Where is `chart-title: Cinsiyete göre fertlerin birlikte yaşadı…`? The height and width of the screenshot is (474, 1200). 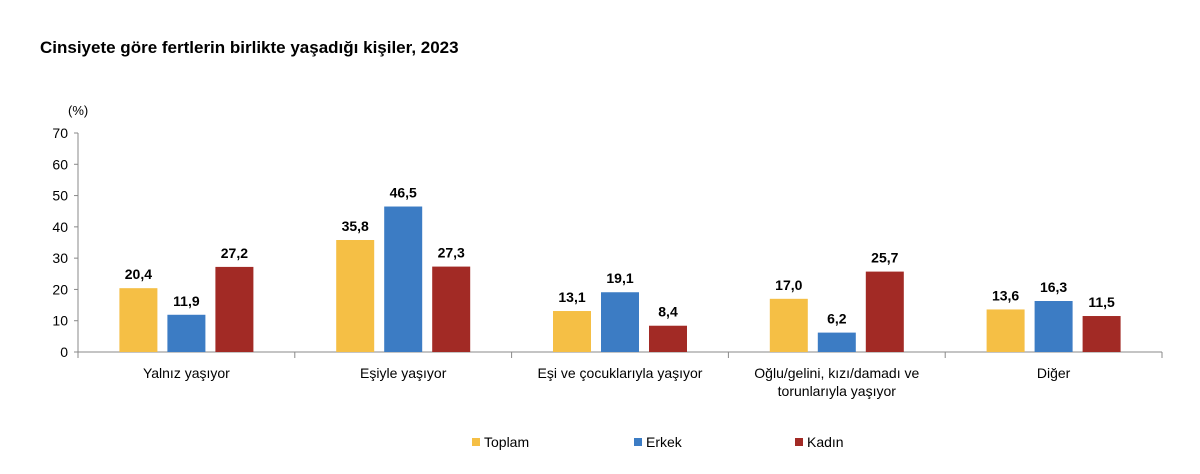 chart-title: Cinsiyete göre fertlerin birlikte yaşadı… is located at coordinates (249, 47).